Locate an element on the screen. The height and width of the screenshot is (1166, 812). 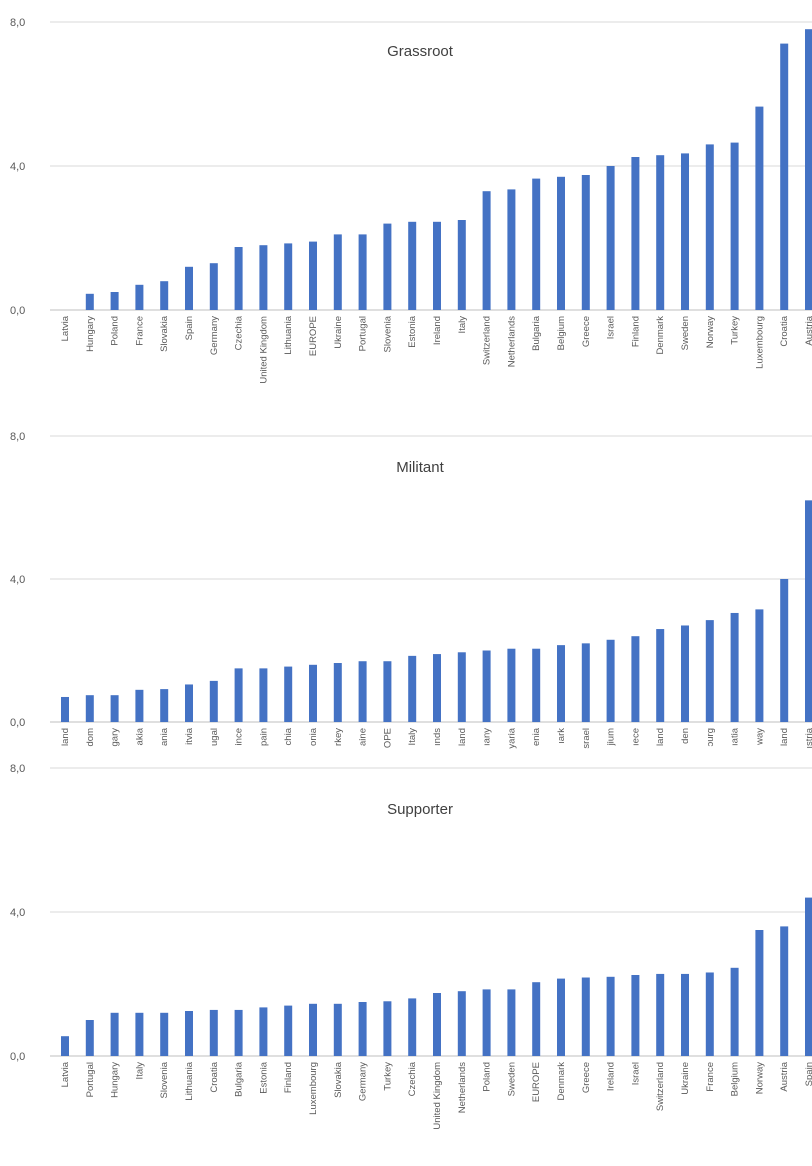
category-label: Slovenia is located at coordinates (387, 333).